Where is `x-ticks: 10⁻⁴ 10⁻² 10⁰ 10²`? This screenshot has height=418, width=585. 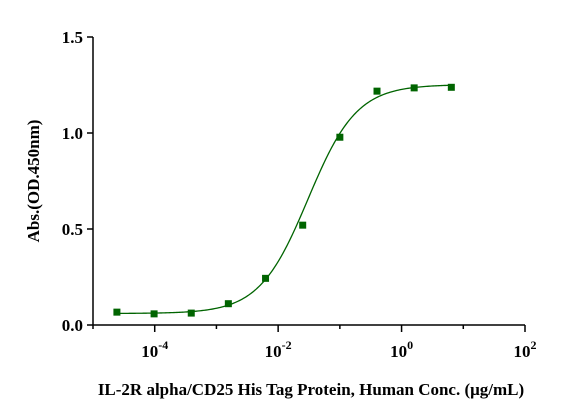 x-ticks: 10⁻⁴ 10⁻² 10⁰ 10² is located at coordinates (314, 343).